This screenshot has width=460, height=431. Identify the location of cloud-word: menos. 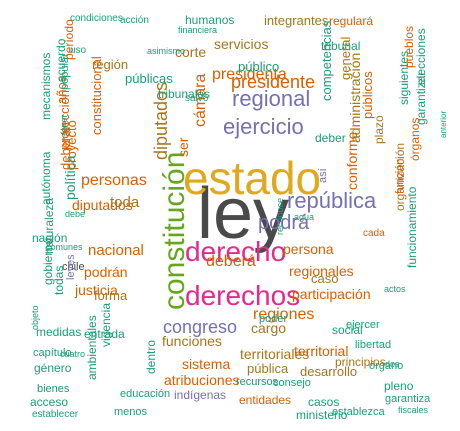
(131, 412).